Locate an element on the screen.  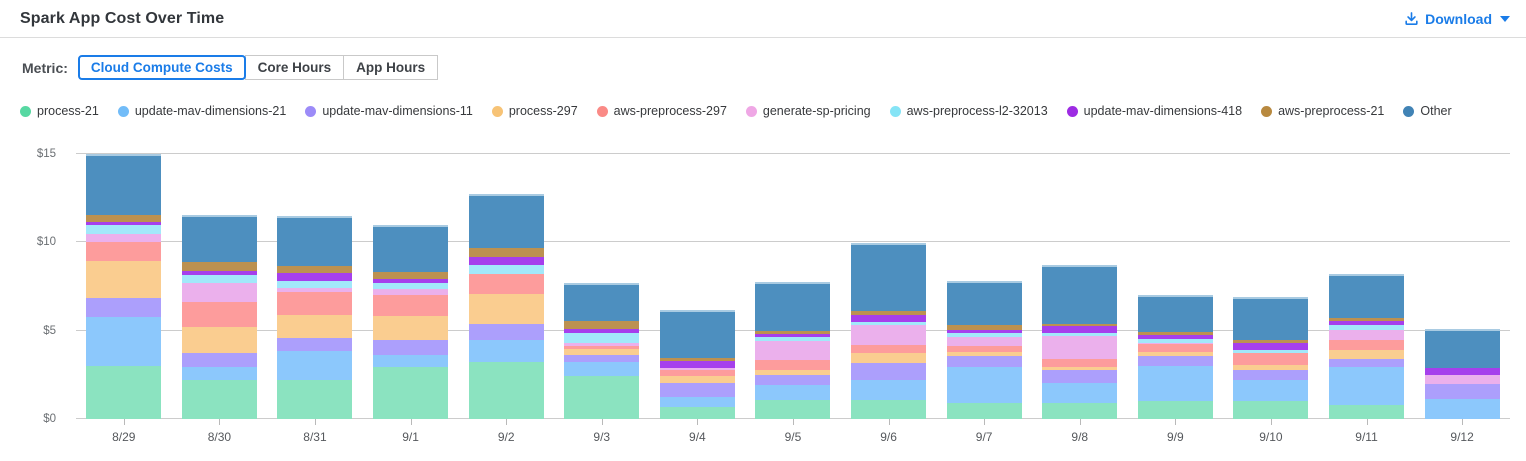
legend-item: aws-preprocess-297 is located at coordinates (661, 111).